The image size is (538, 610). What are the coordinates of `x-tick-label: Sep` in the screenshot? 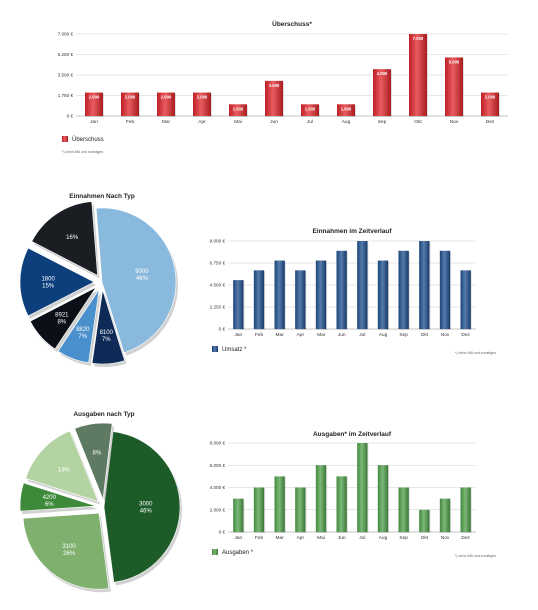 It's located at (403, 538).